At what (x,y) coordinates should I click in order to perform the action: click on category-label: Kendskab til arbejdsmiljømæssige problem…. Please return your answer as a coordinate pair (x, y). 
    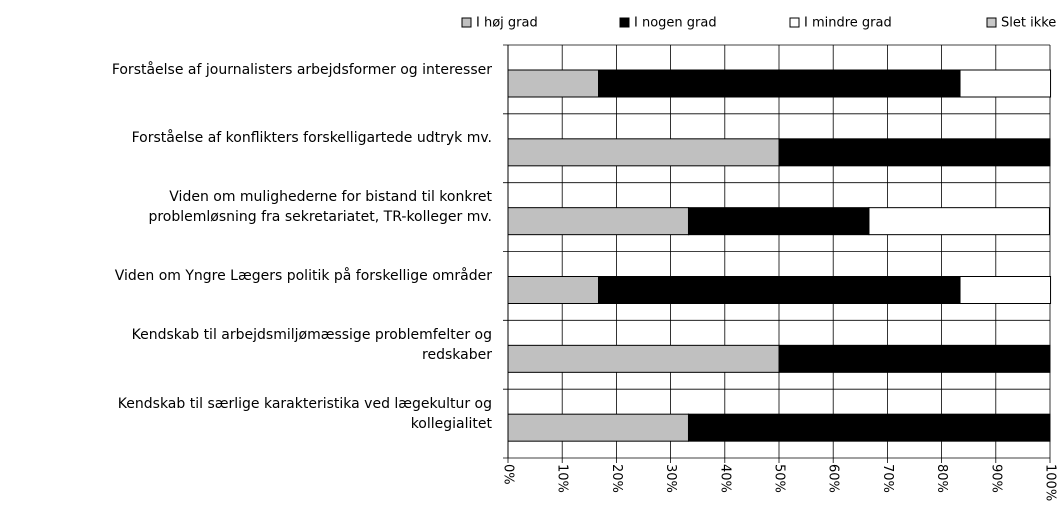
    Looking at the image, I should click on (311, 344).